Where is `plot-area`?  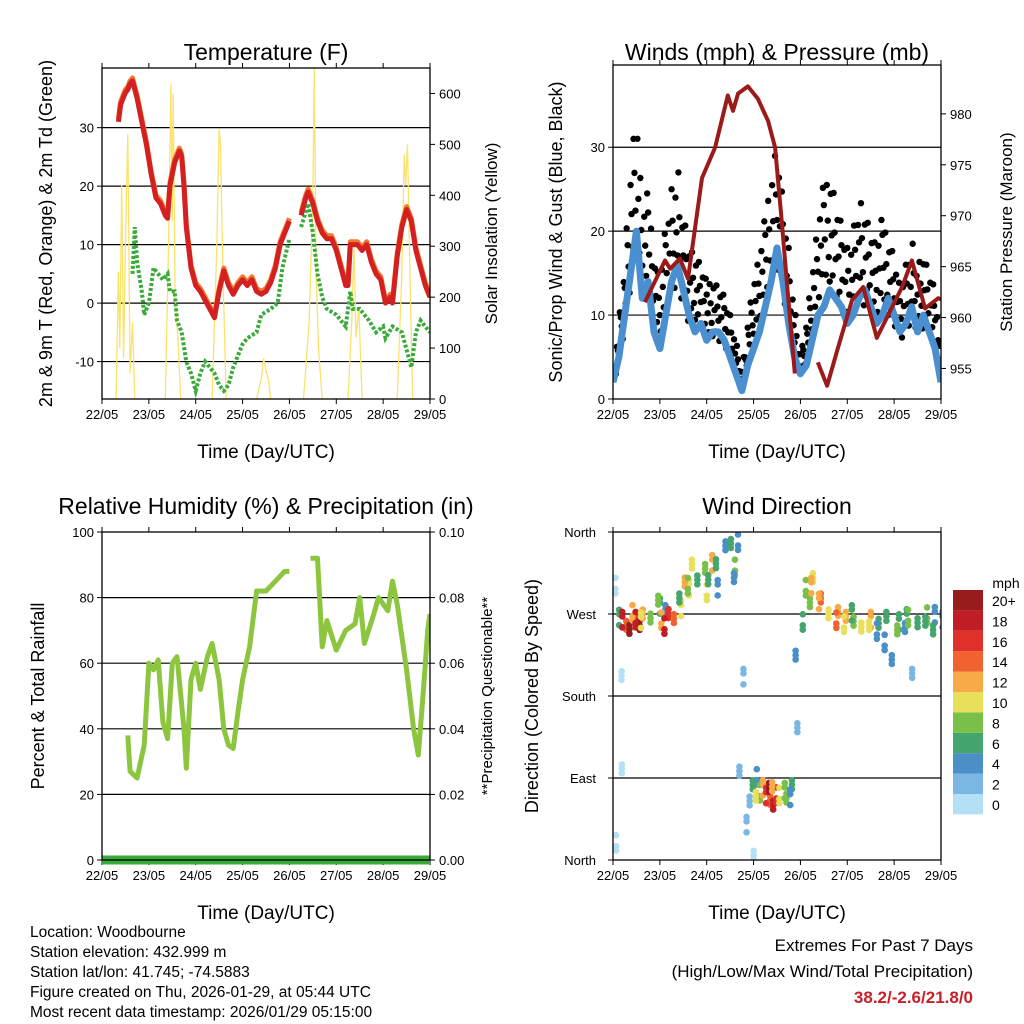 plot-area is located at coordinates (773, 696).